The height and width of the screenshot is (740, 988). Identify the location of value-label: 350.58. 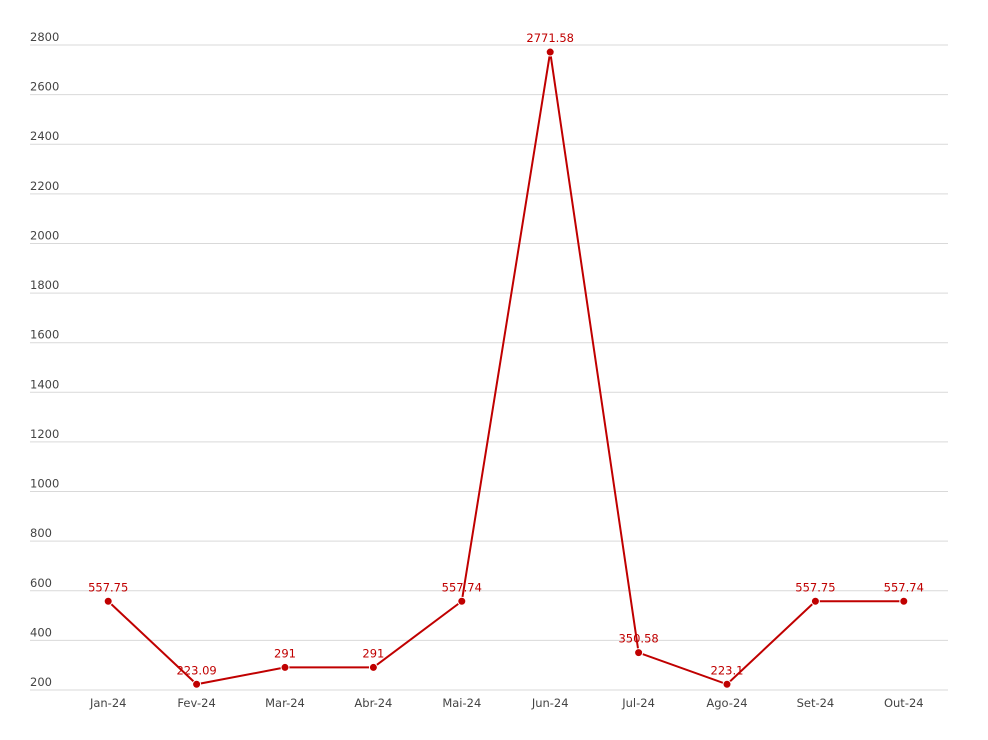
(638, 639).